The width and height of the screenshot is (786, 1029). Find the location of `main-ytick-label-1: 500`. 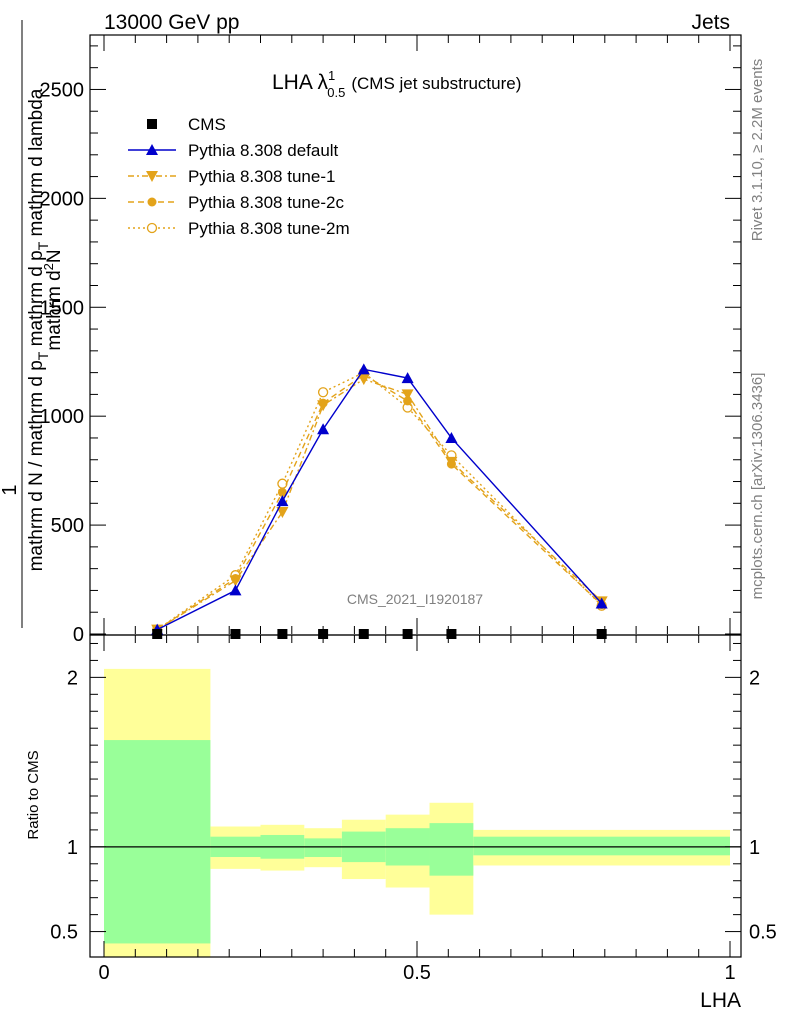

main-ytick-label-1: 500 is located at coordinates (67, 526).